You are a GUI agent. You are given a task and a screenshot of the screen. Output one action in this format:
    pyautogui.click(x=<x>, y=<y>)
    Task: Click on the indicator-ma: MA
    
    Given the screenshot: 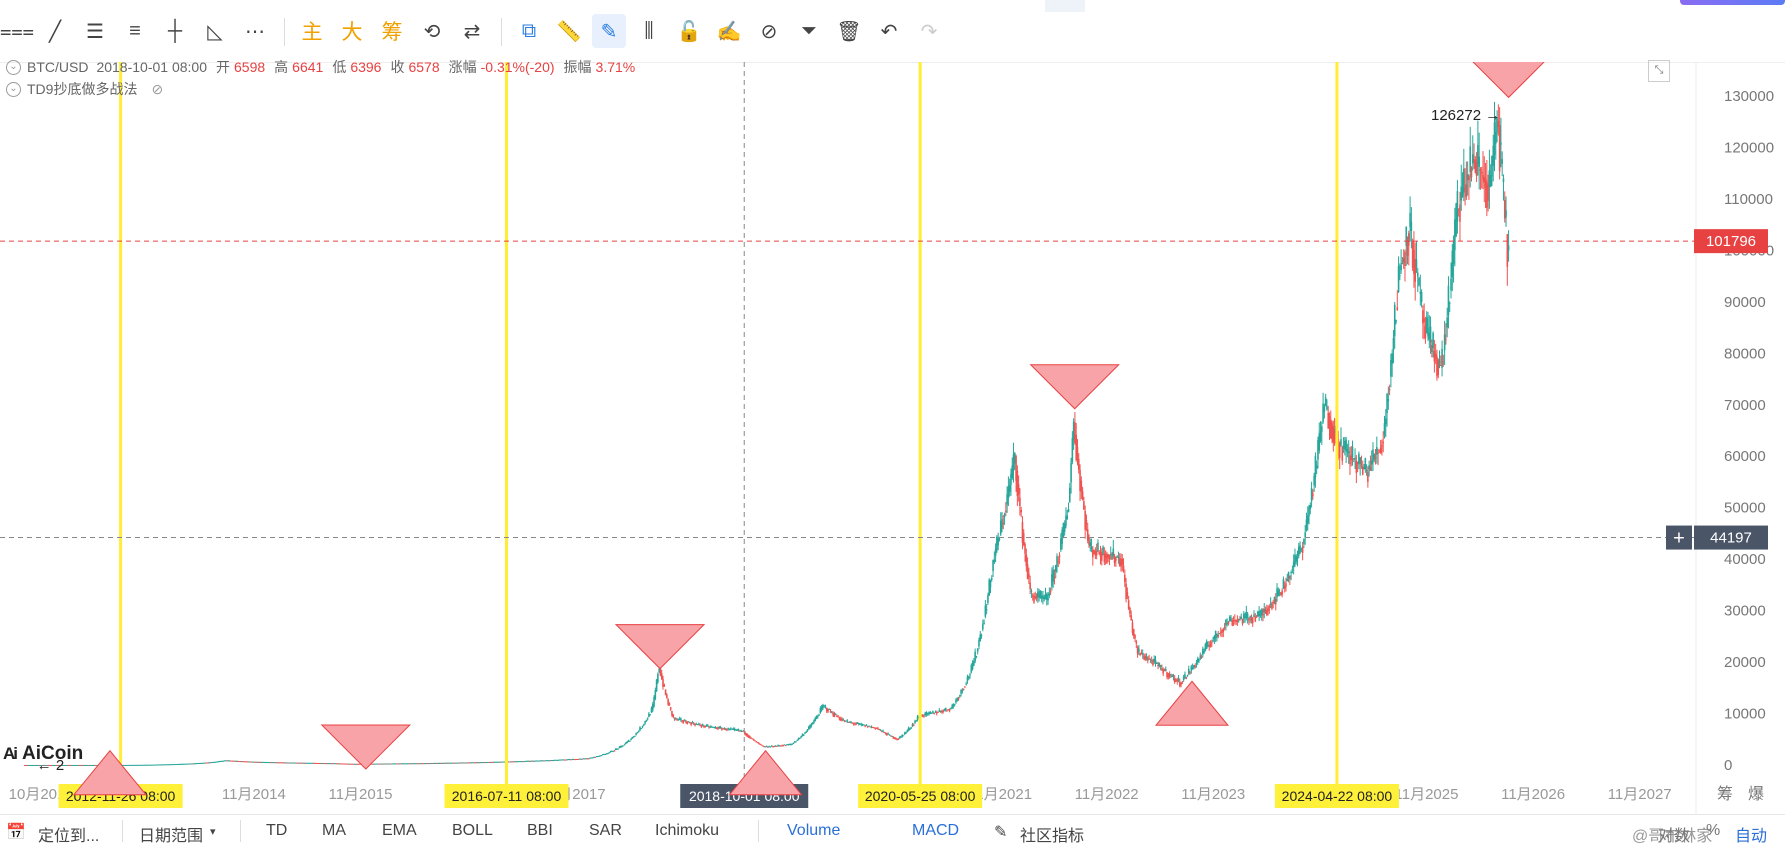 What is the action you would take?
    pyautogui.click(x=334, y=830)
    